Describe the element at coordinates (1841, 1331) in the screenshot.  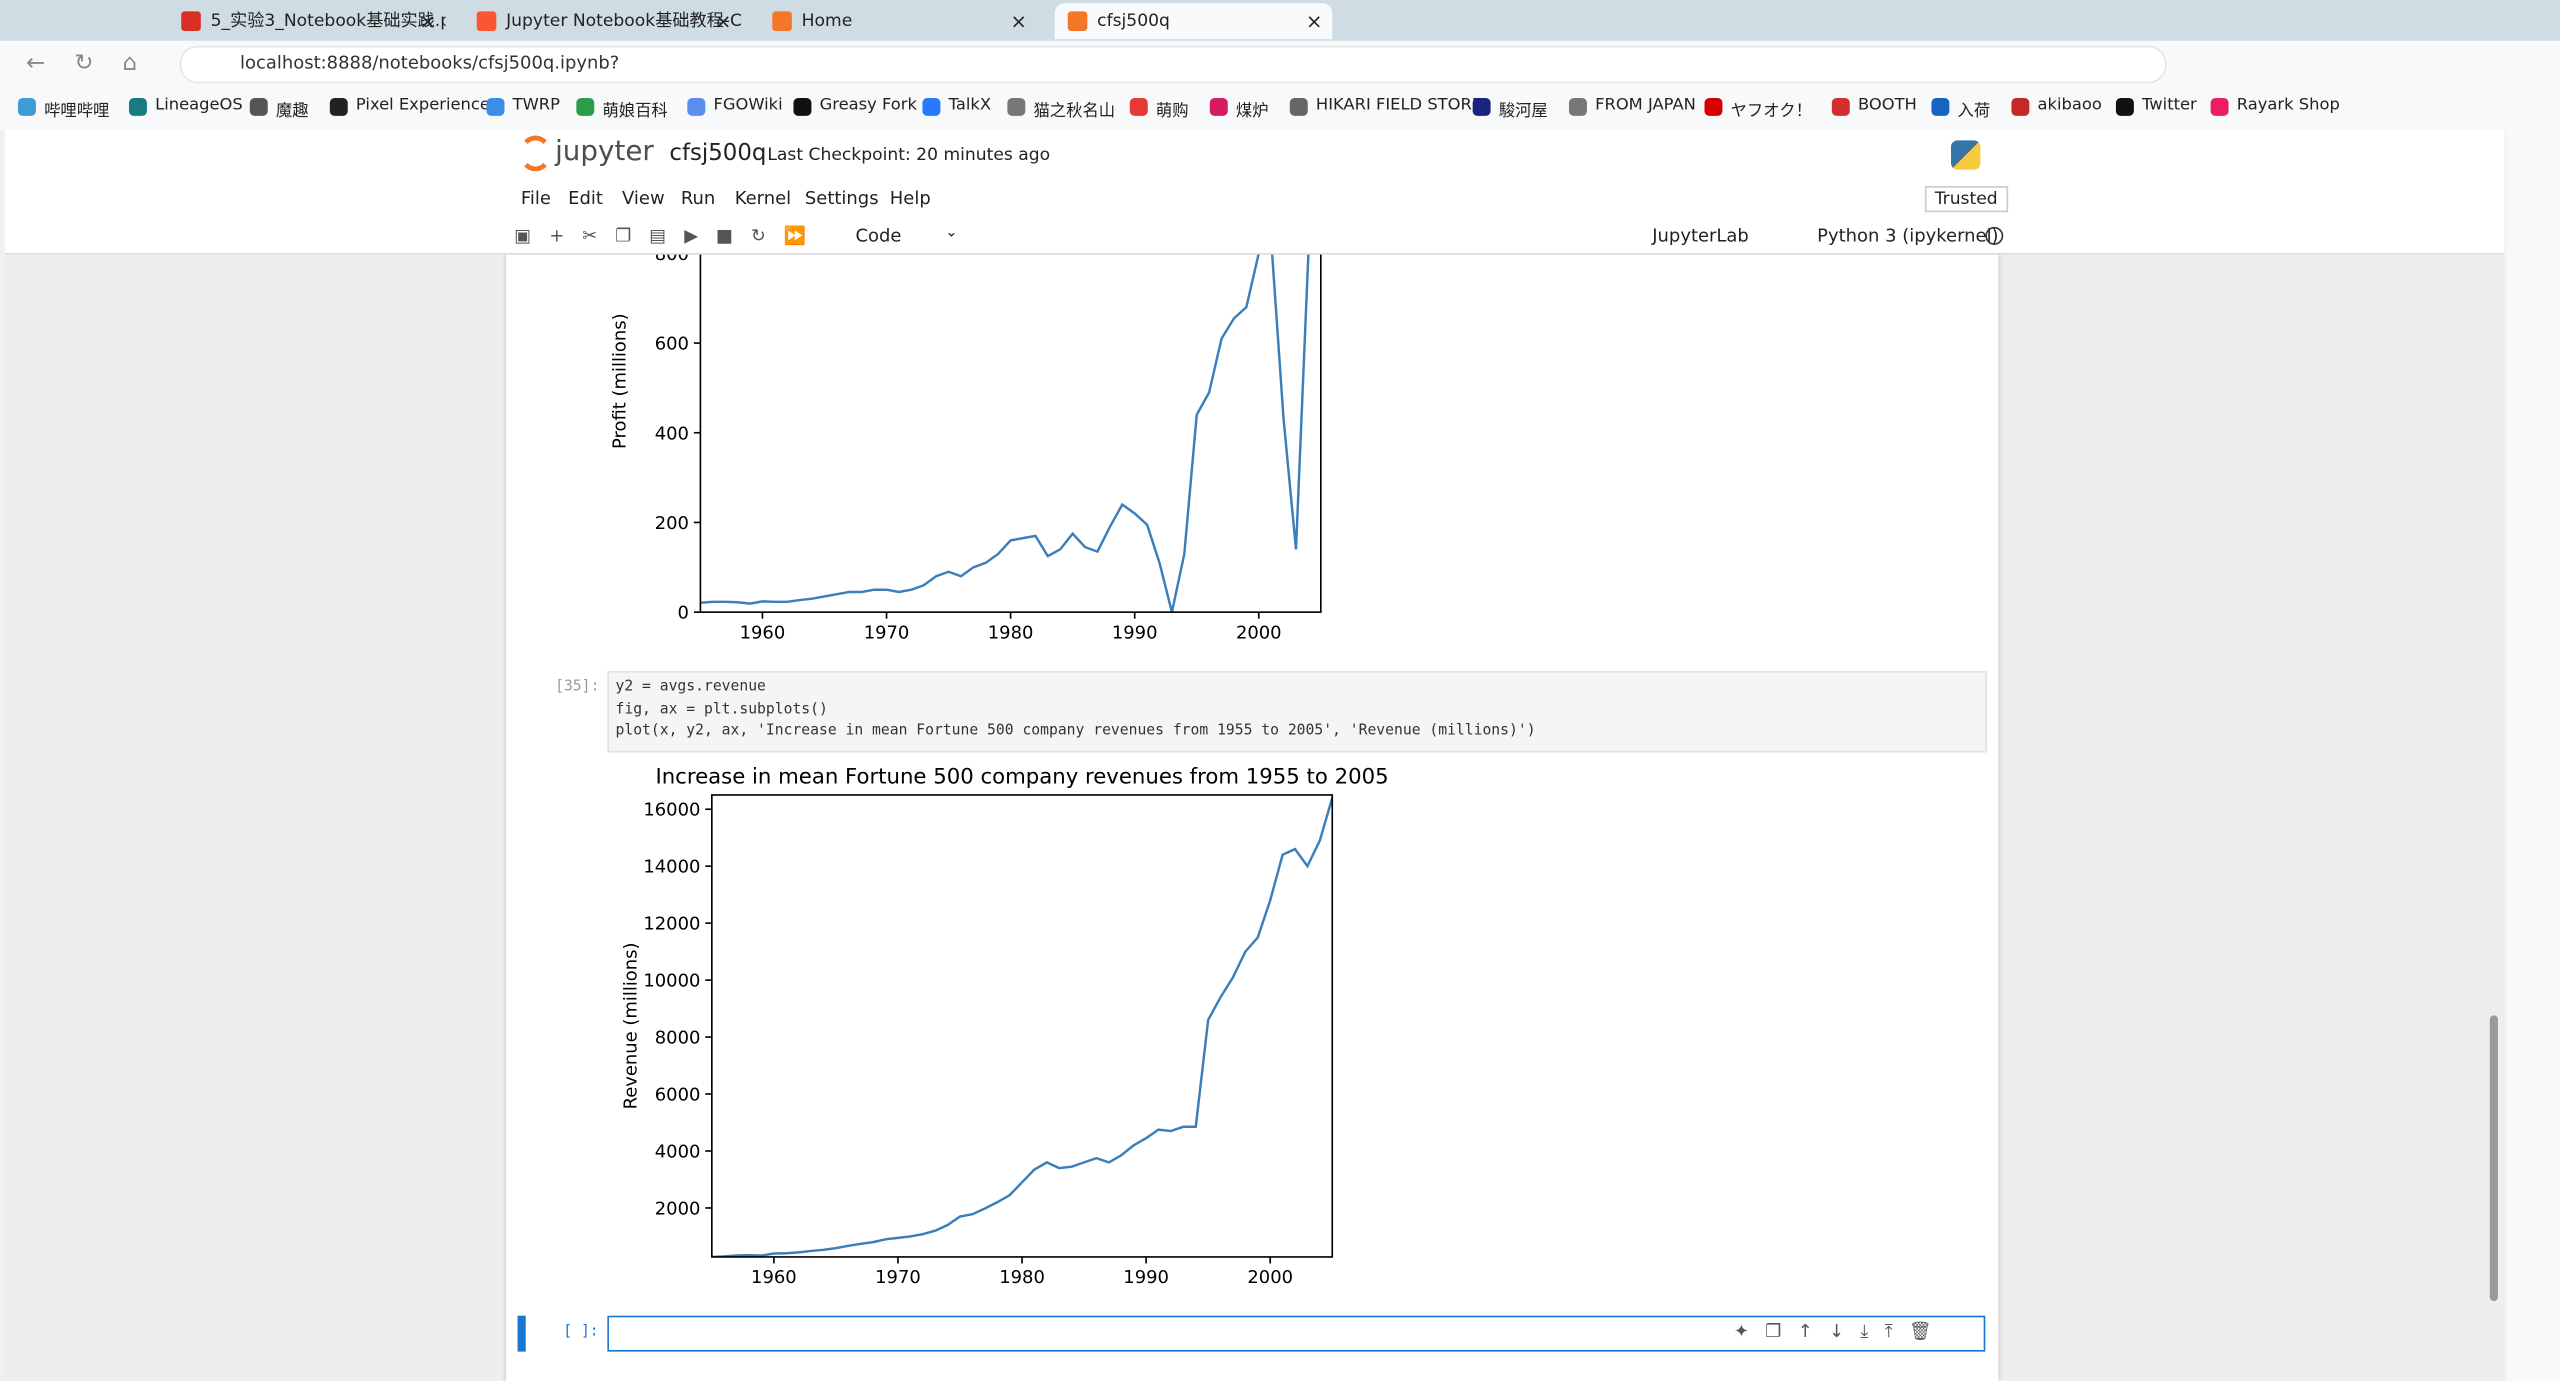
I see `cell-actions: ✦❐↑↓⤓⤒🗑` at that location.